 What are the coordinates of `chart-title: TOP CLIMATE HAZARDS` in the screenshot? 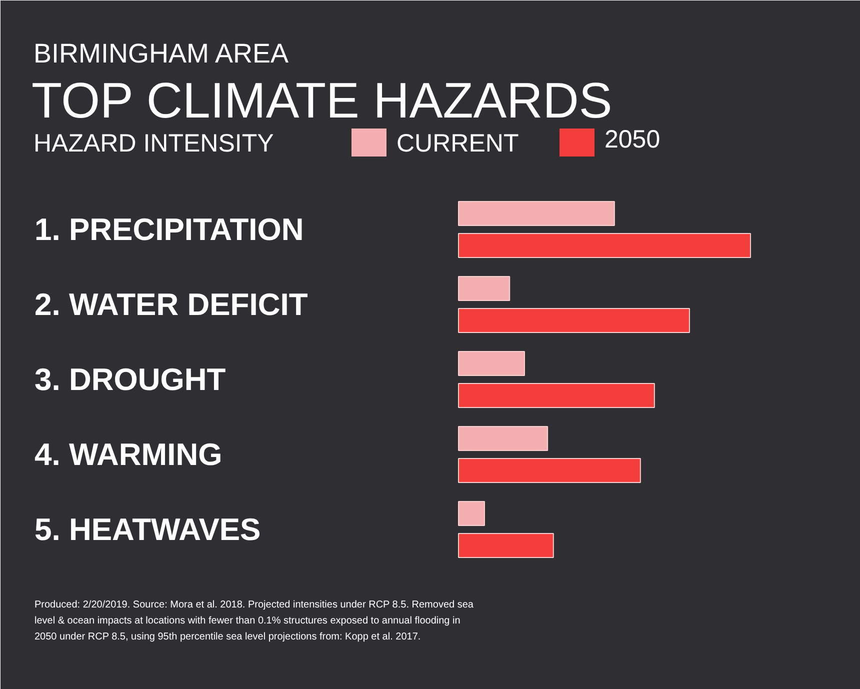 It's located at (322, 100).